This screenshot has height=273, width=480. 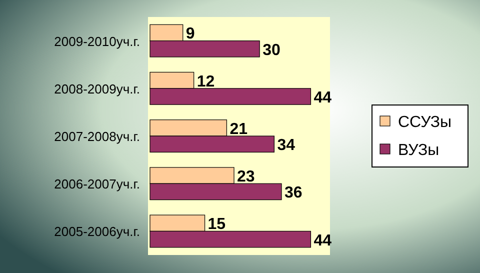 I want to click on y-tick-label: 2008-2009уч.г., so click(x=97, y=88).